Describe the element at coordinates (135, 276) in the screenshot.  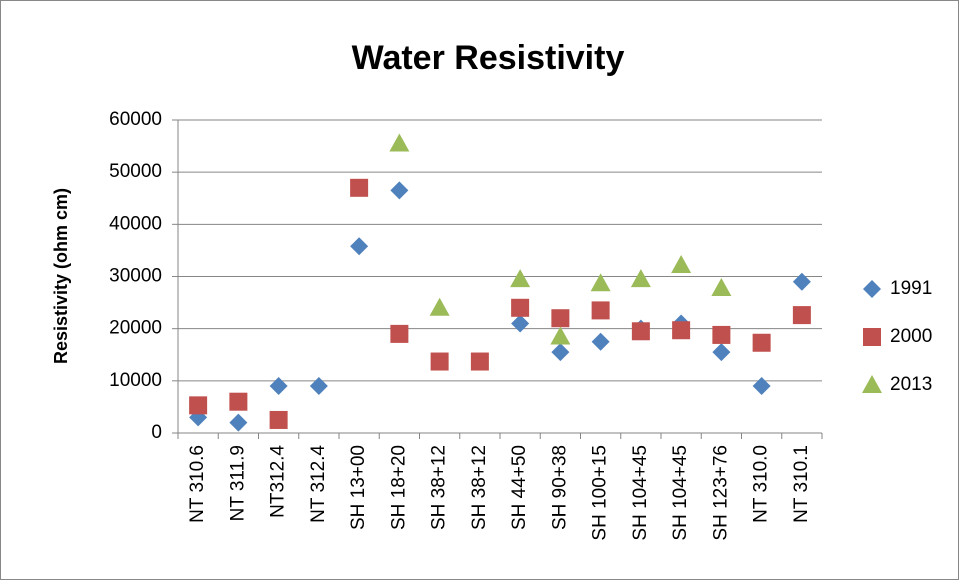
I see `y-tick-label: 30000` at that location.